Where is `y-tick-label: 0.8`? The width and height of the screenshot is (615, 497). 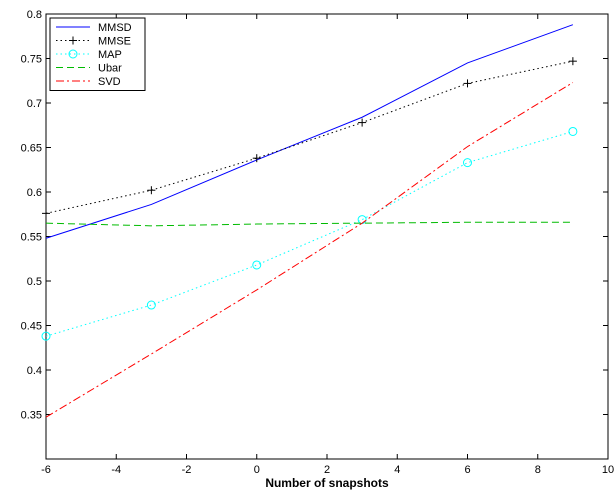 y-tick-label: 0.8 is located at coordinates (34, 15).